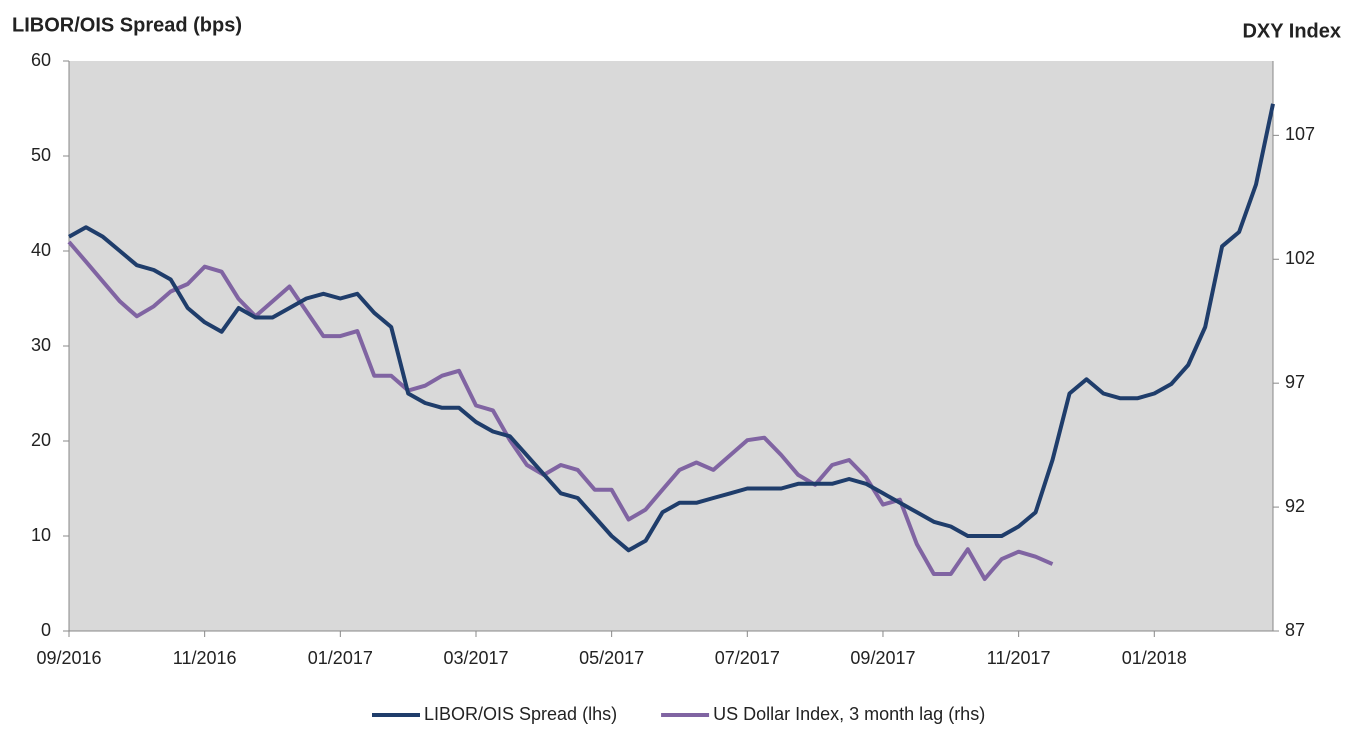  I want to click on y-tick-label: 30, so click(41, 345).